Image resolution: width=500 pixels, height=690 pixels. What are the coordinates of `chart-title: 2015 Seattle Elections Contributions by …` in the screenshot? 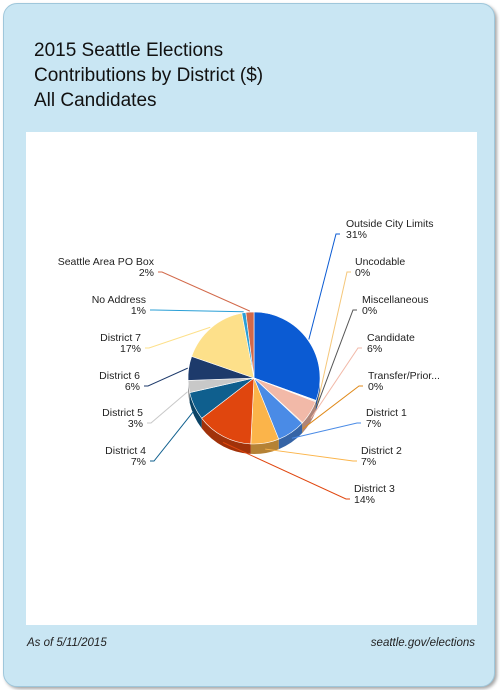 It's located at (148, 75).